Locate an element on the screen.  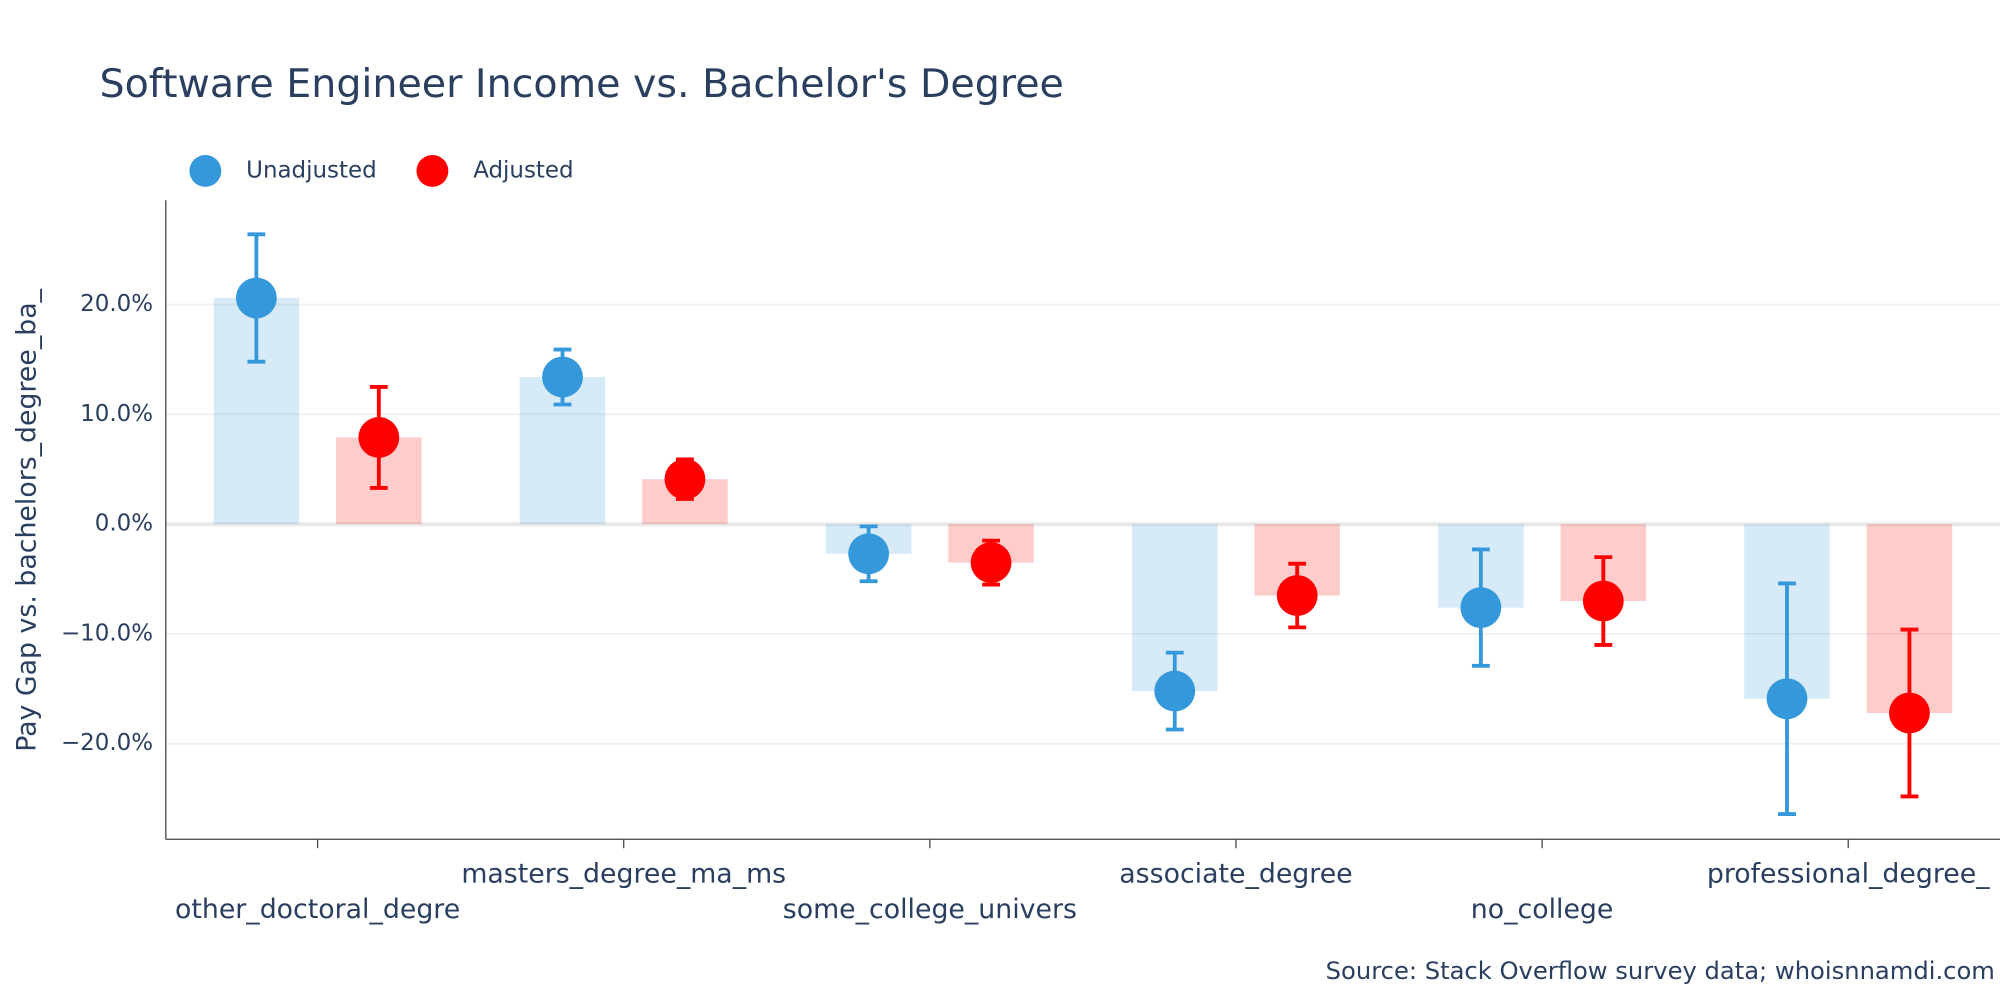
x-tick-label: associate_degree is located at coordinates (1235, 873).